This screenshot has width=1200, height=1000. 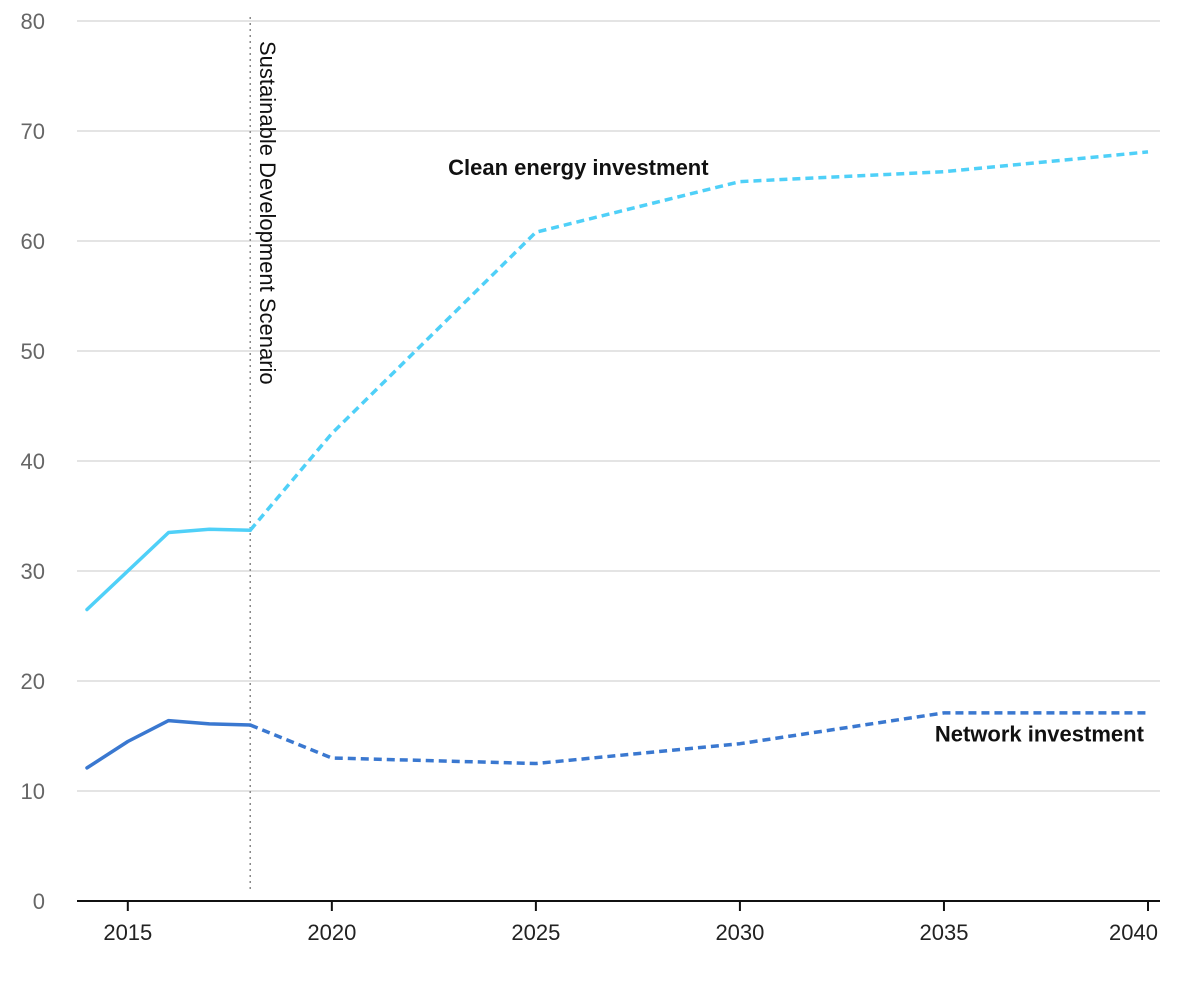 I want to click on y-tick-label: 50, so click(x=33, y=351).